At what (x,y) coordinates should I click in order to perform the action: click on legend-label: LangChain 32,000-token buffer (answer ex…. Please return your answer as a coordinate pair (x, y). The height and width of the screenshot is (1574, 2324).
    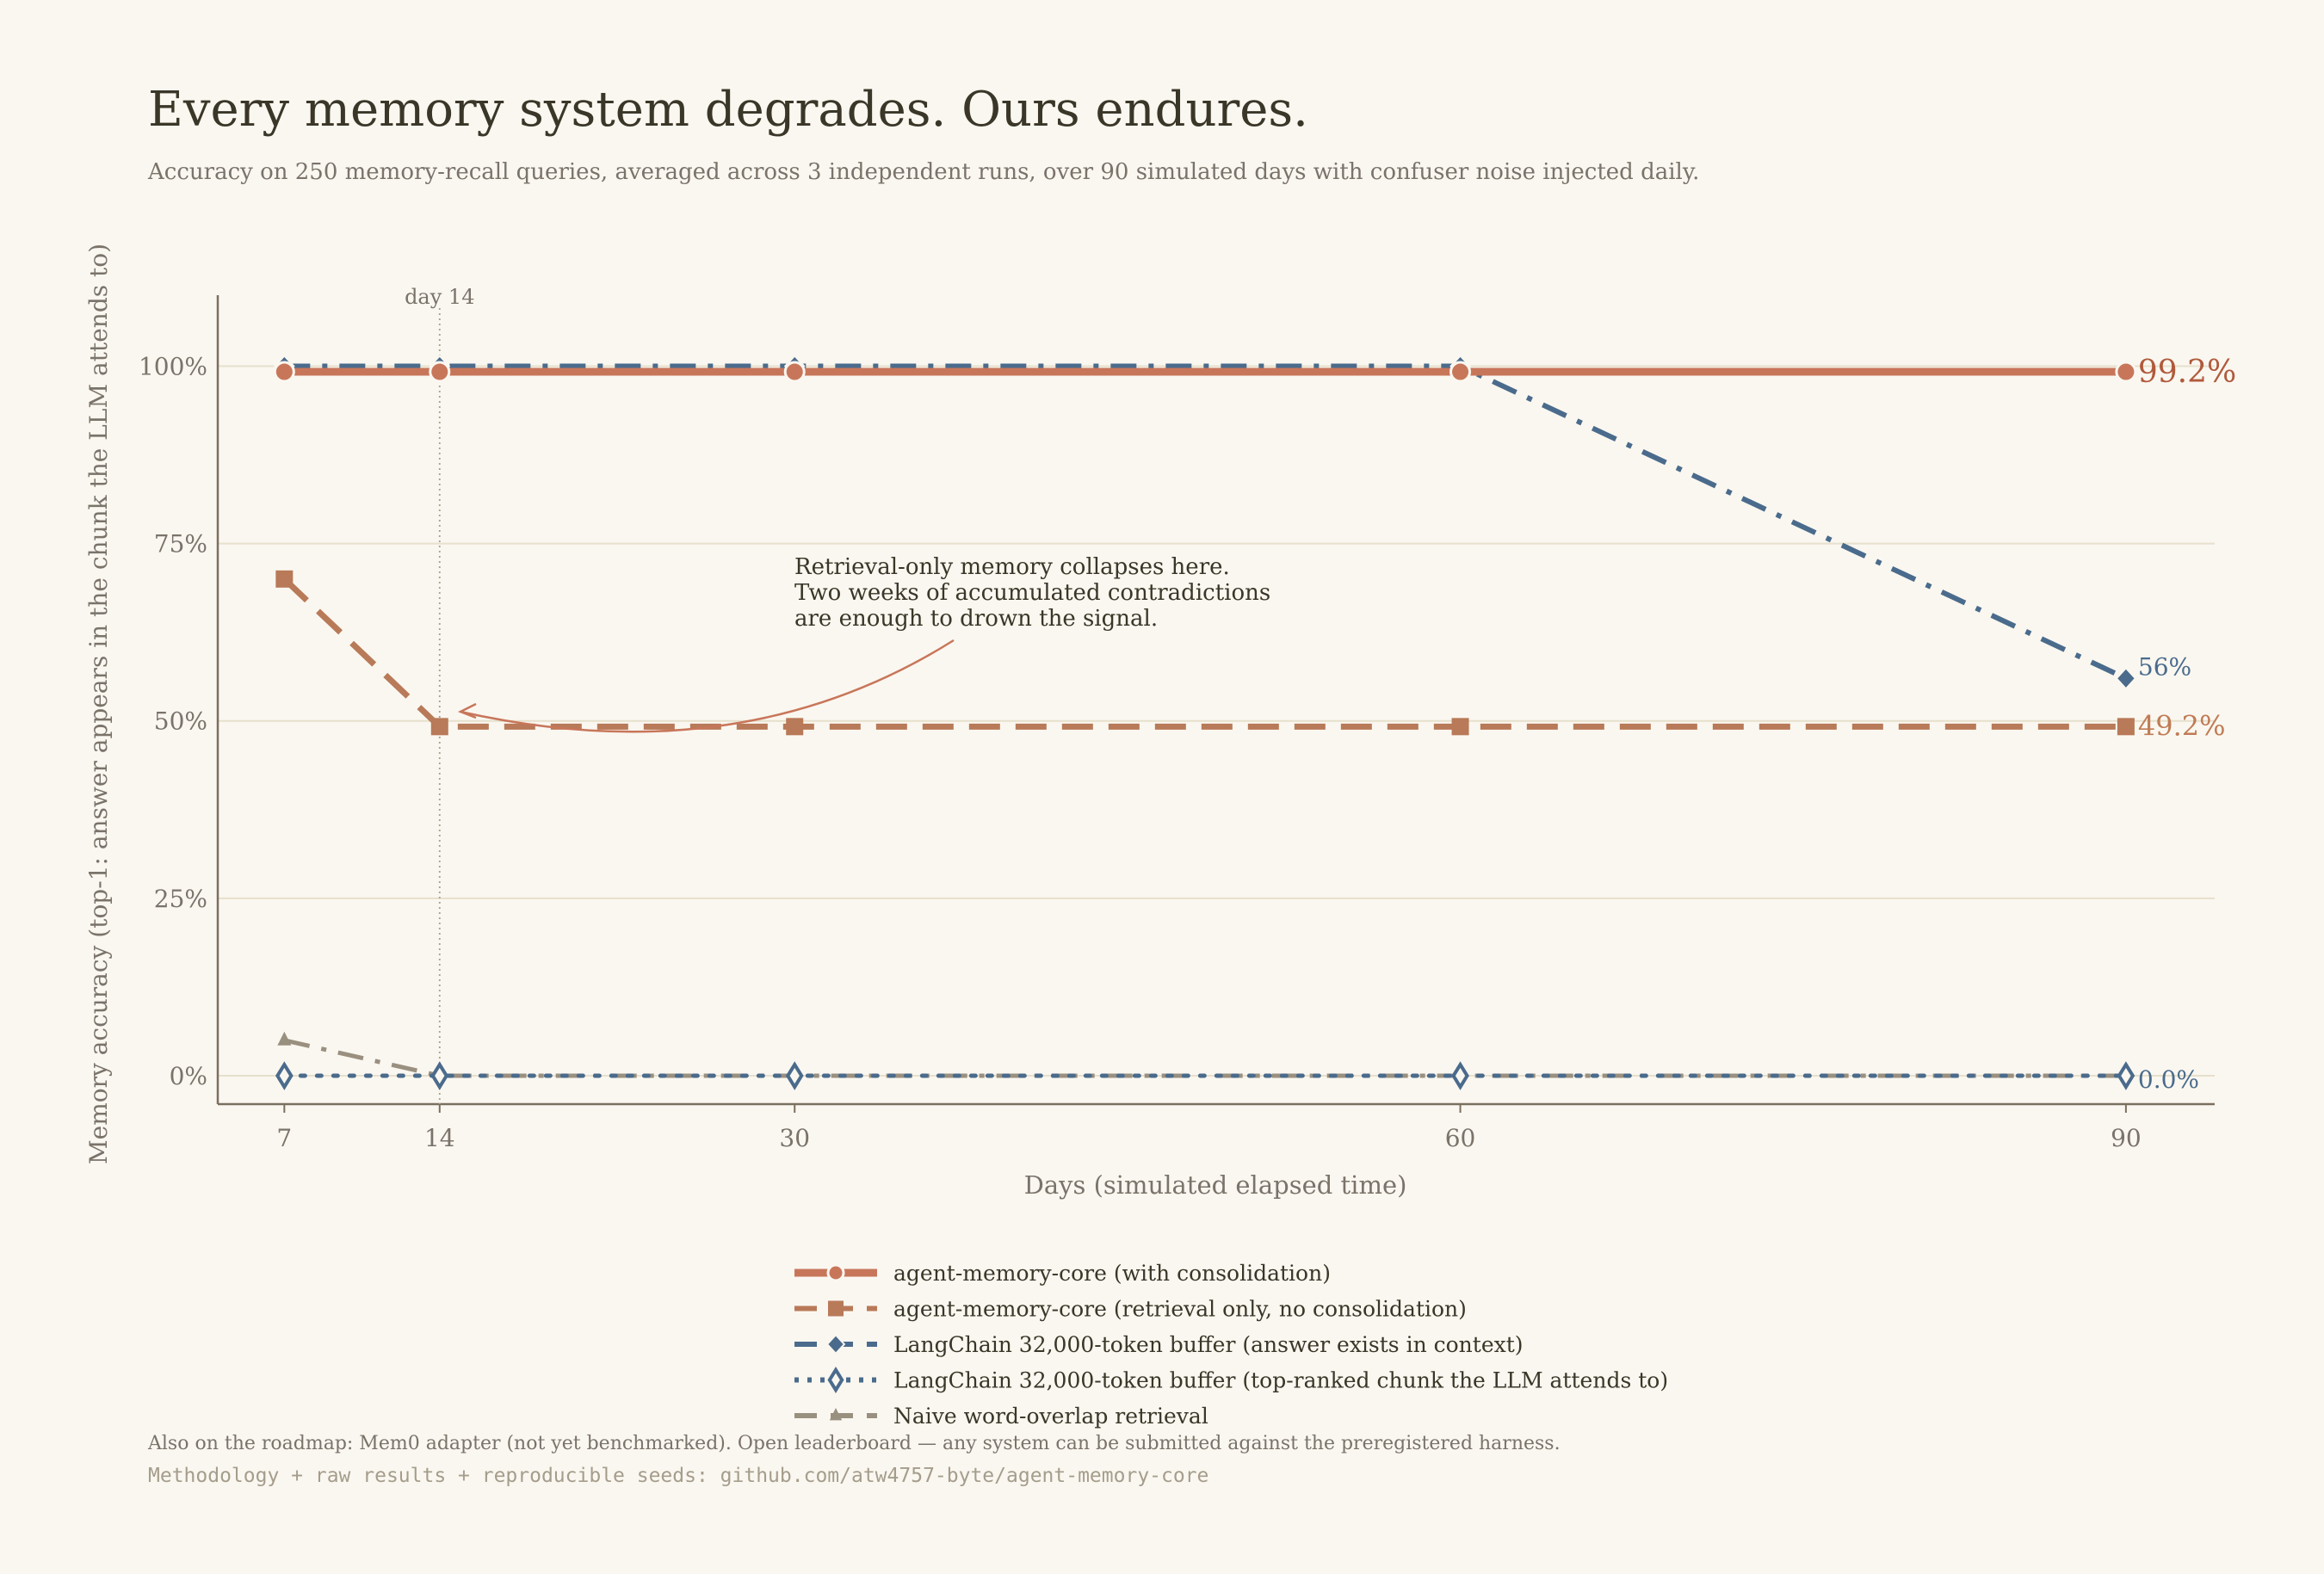
    Looking at the image, I should click on (1208, 1344).